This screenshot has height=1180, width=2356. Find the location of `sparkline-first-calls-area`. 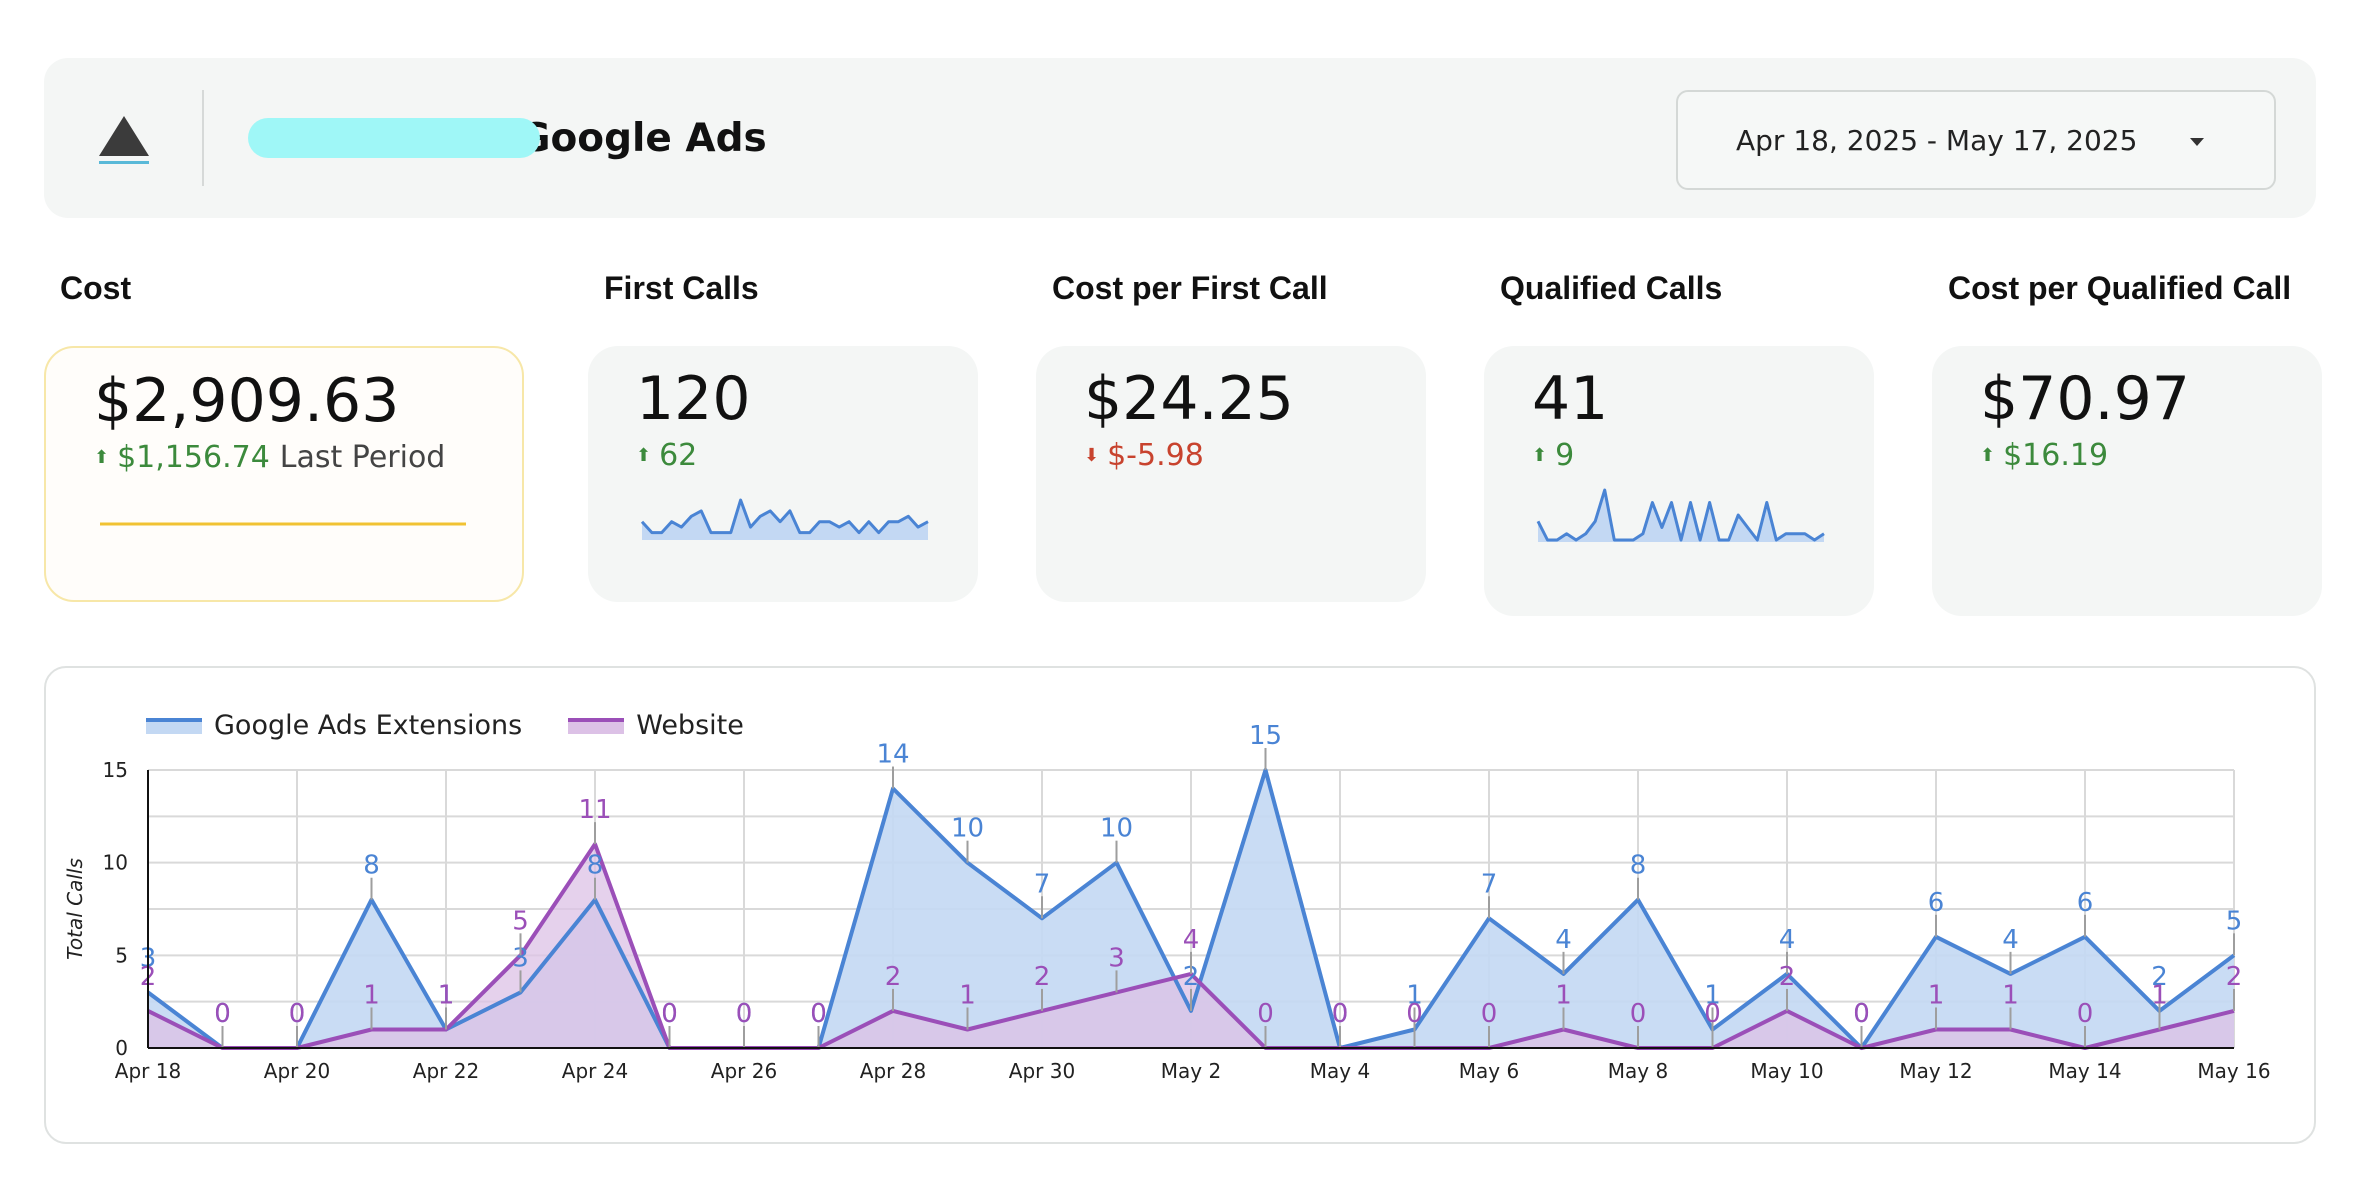

sparkline-first-calls-area is located at coordinates (785, 520).